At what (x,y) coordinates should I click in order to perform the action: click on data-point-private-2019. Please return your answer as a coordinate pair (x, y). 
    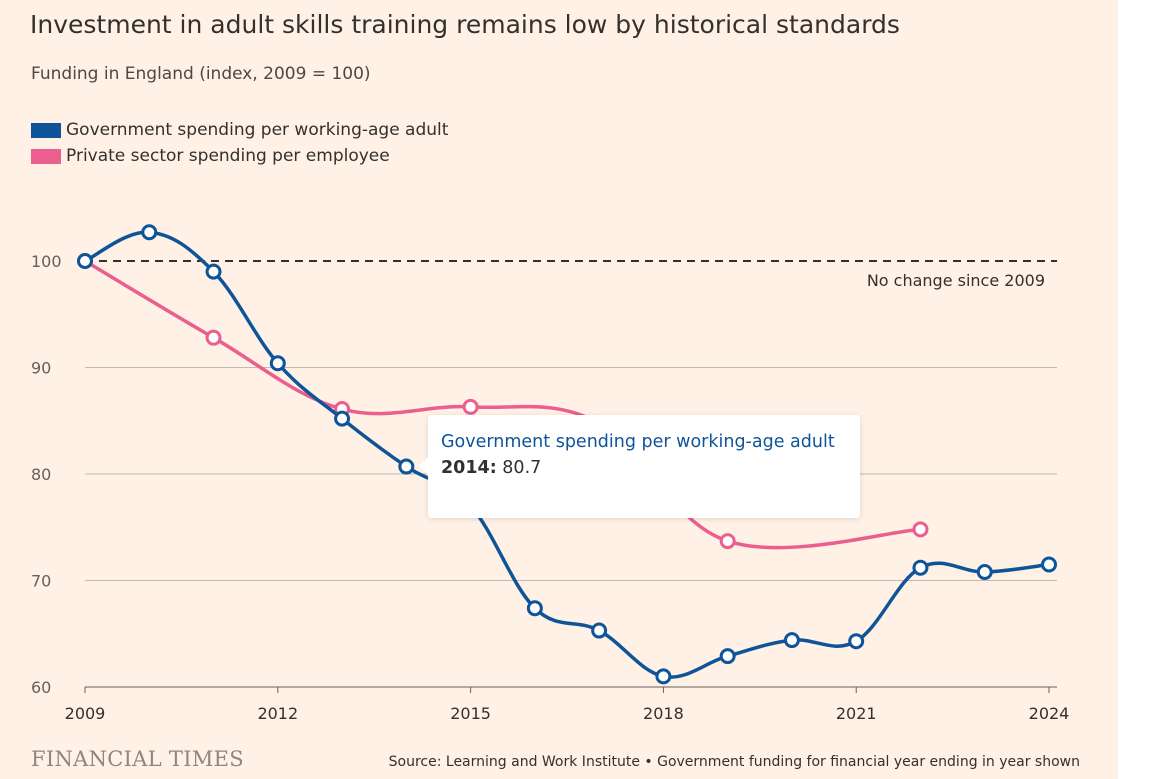
    Looking at the image, I should click on (727, 541).